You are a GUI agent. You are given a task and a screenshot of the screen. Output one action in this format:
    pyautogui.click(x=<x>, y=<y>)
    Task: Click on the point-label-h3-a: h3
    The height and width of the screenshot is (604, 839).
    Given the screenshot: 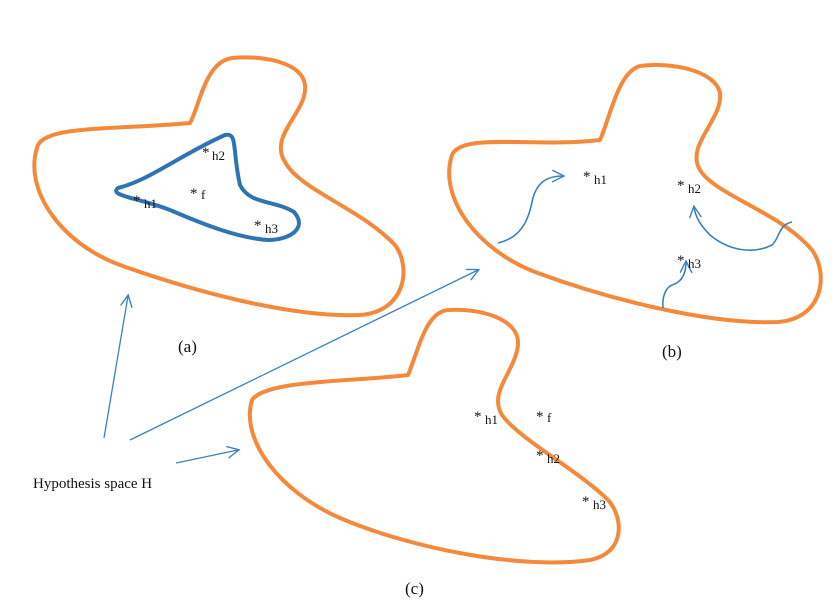 What is the action you would take?
    pyautogui.click(x=271, y=228)
    